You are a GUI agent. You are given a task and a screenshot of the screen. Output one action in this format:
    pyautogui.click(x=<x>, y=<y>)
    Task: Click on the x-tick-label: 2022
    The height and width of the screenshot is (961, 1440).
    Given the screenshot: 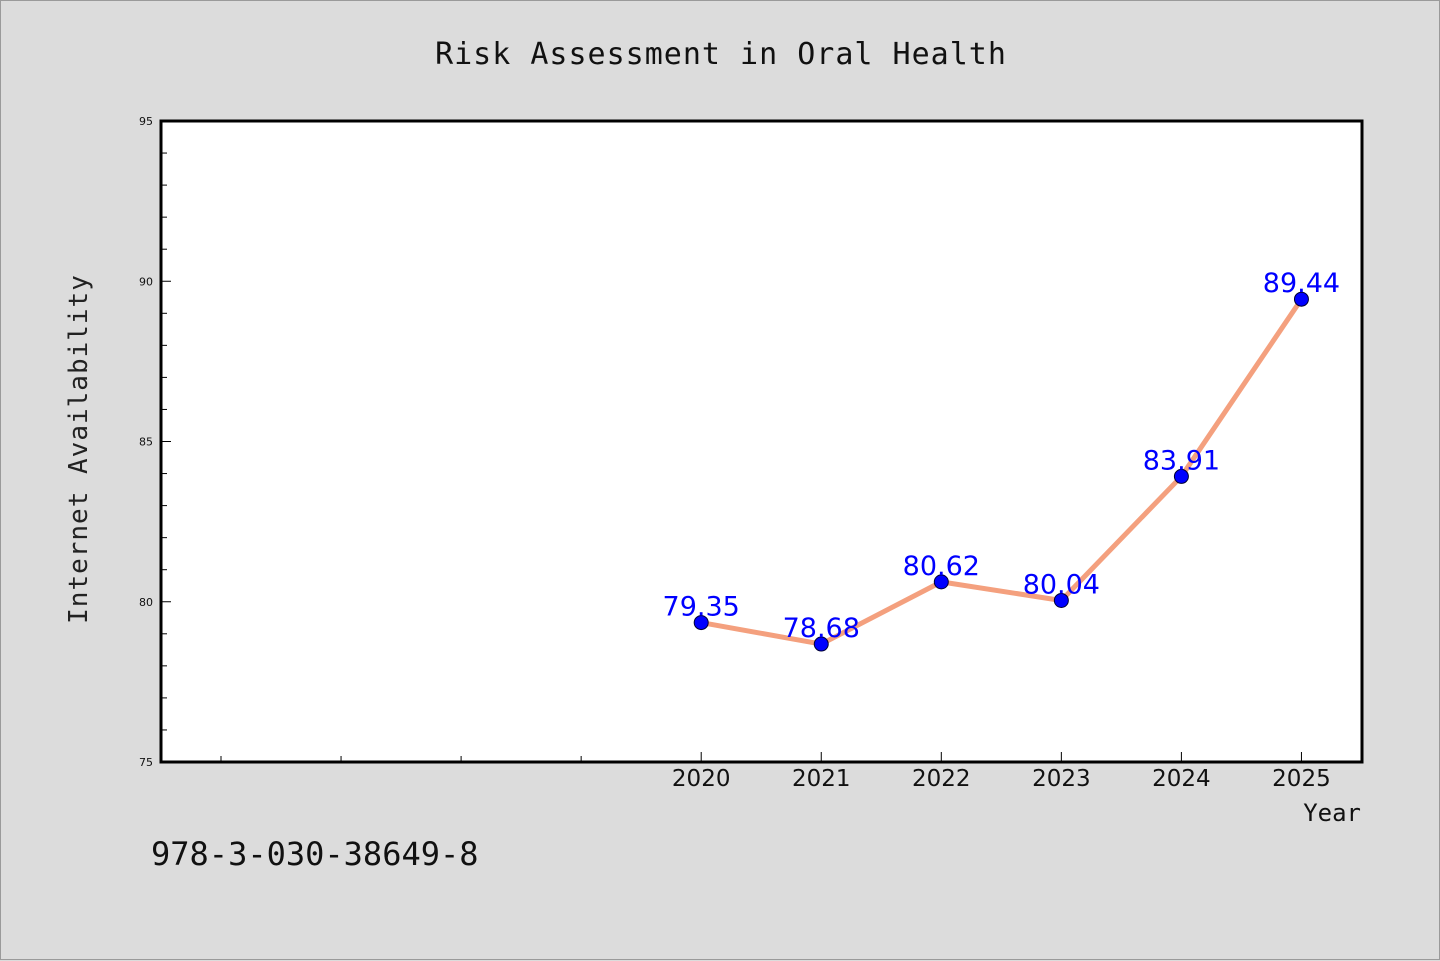 What is the action you would take?
    pyautogui.click(x=941, y=779)
    